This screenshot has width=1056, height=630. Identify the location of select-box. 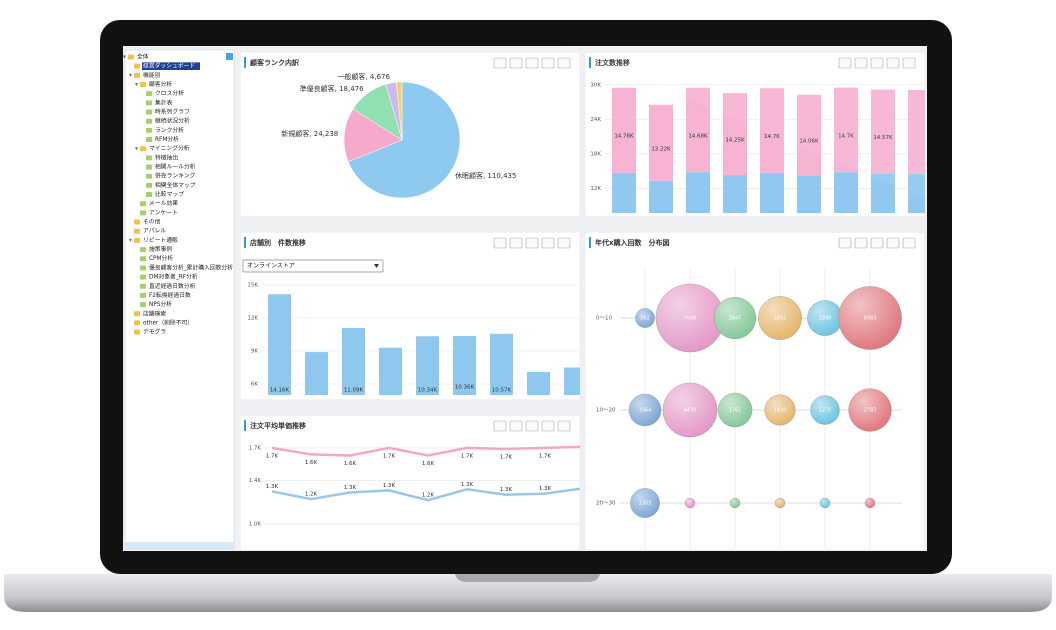
(313, 266).